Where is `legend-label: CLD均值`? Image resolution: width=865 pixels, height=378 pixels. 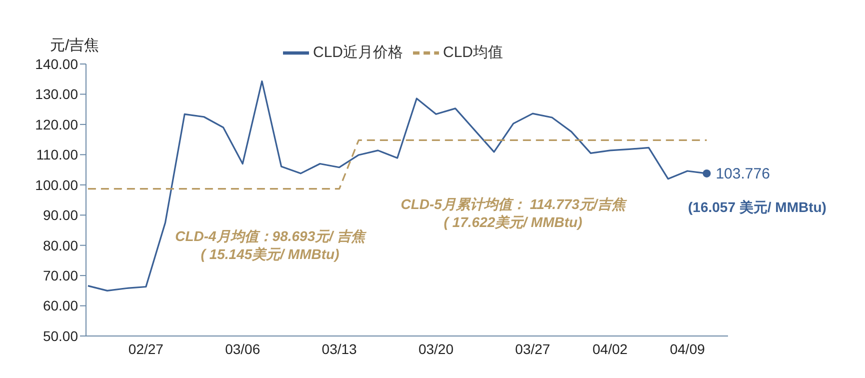 legend-label: CLD均值 is located at coordinates (473, 52).